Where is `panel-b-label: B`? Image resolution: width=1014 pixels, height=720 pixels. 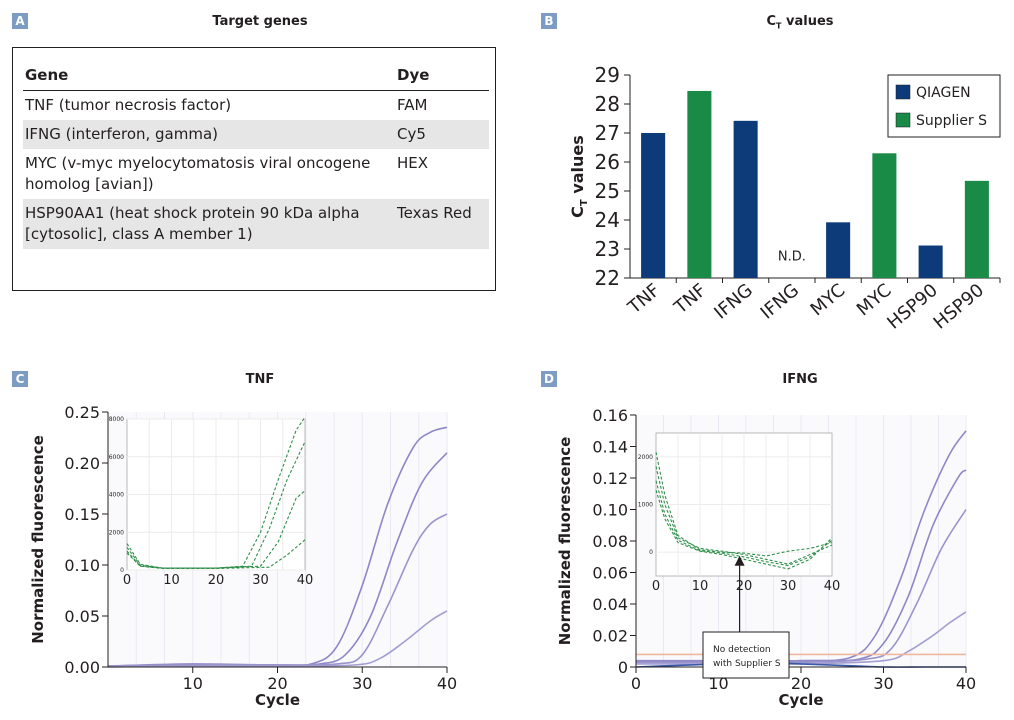
panel-b-label: B is located at coordinates (549, 21).